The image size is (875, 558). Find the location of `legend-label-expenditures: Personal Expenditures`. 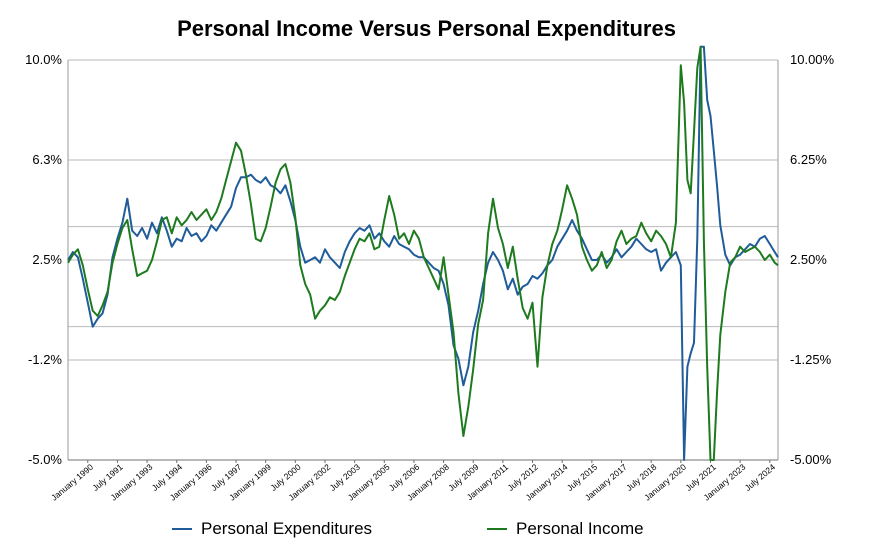

legend-label-expenditures: Personal Expenditures is located at coordinates (287, 528).